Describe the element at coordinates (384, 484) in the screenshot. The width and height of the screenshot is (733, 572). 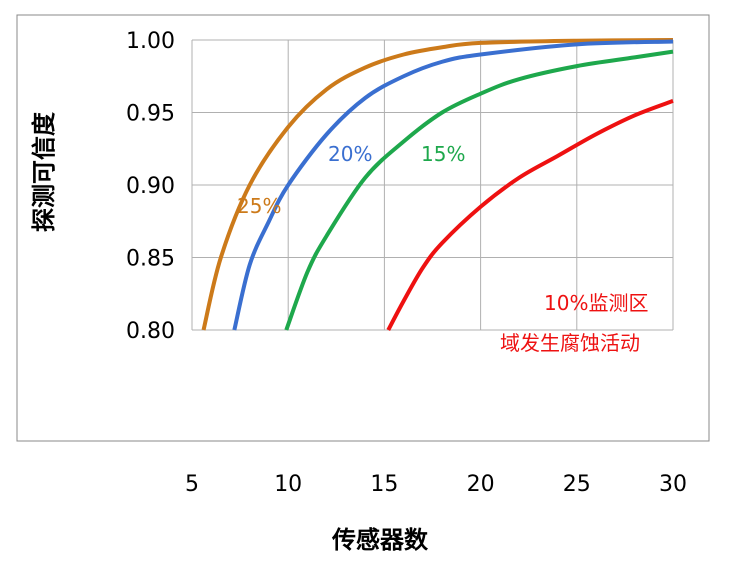
I see `x-tick-label: 15` at that location.